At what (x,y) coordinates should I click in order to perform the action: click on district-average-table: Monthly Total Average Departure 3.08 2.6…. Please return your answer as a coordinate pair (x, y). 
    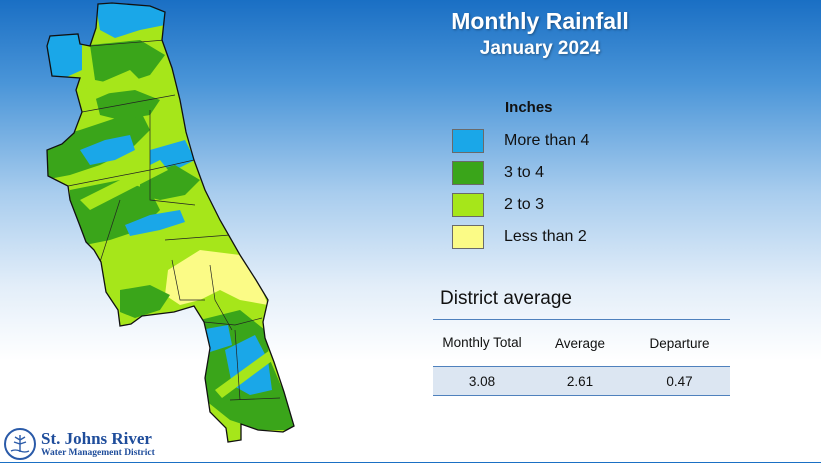
    Looking at the image, I should click on (581, 357).